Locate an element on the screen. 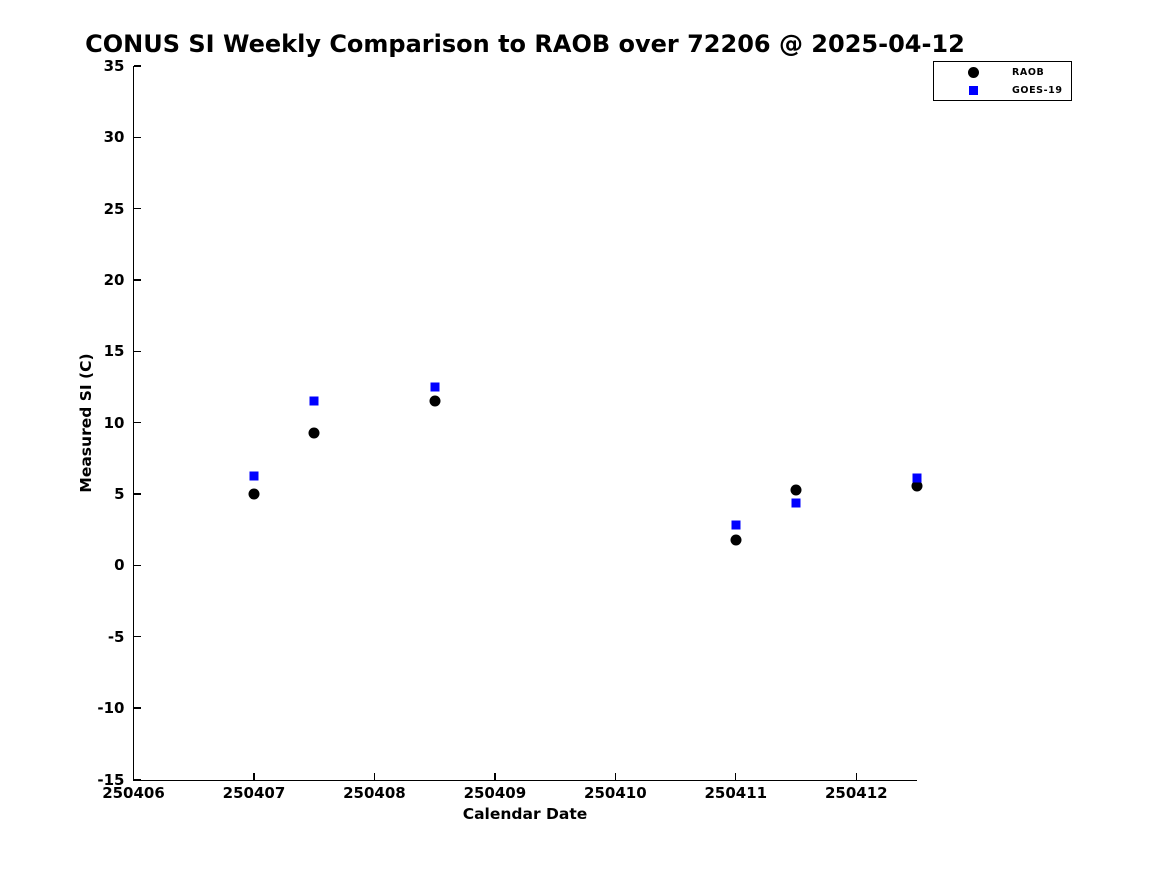 The height and width of the screenshot is (875, 1167). legend: RAOB GOES-19 is located at coordinates (1002, 81).